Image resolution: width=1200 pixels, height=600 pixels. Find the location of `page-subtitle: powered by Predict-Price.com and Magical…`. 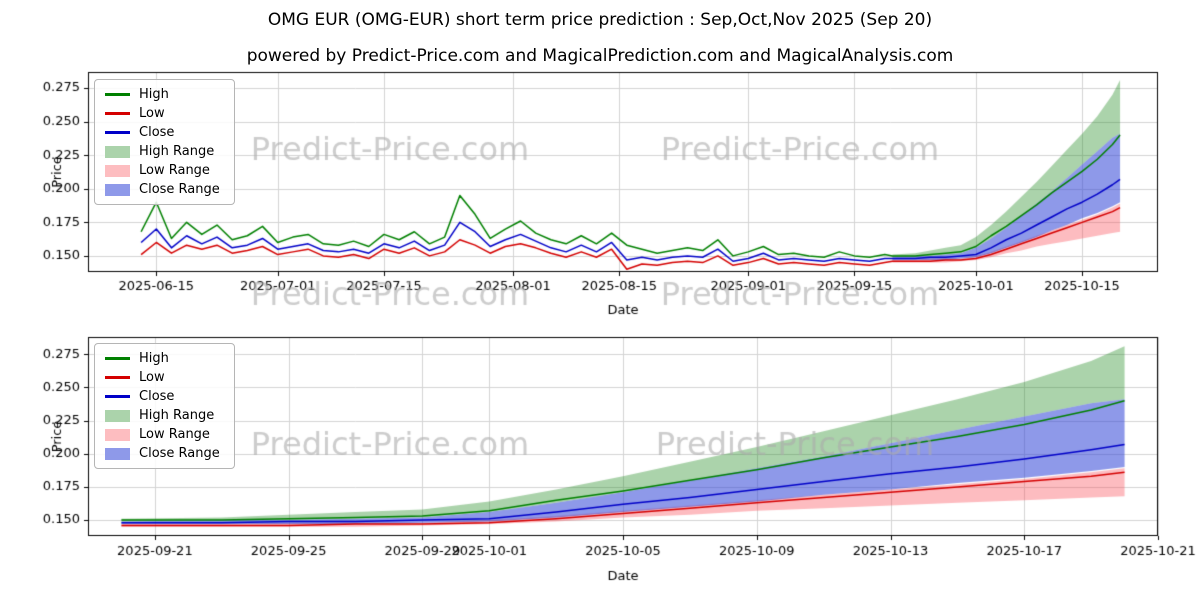

page-subtitle: powered by Predict-Price.com and Magical… is located at coordinates (600, 56).